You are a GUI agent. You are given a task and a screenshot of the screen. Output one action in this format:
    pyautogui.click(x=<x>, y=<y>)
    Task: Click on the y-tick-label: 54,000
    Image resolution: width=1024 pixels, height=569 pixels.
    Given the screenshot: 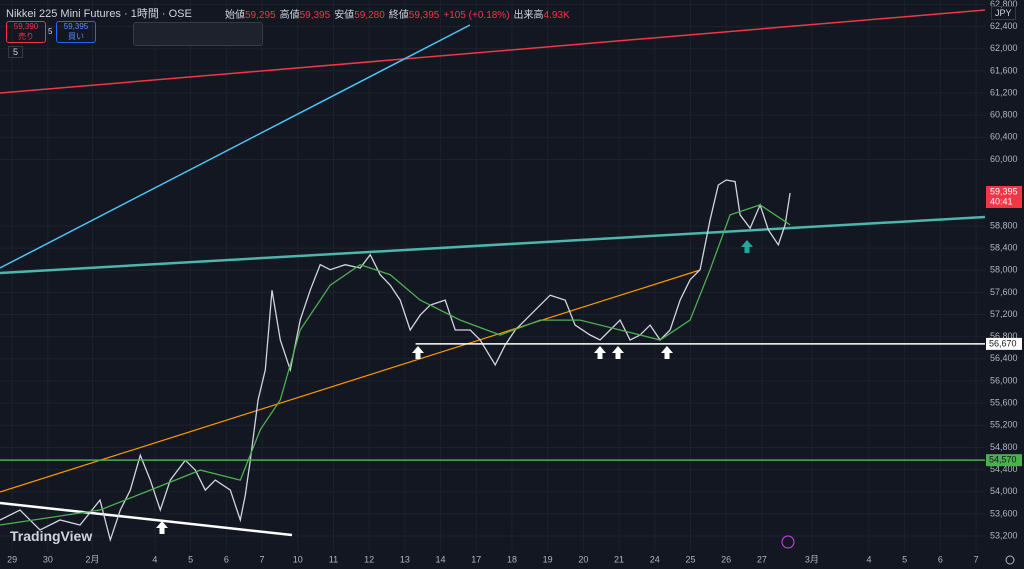 What is the action you would take?
    pyautogui.click(x=1004, y=491)
    